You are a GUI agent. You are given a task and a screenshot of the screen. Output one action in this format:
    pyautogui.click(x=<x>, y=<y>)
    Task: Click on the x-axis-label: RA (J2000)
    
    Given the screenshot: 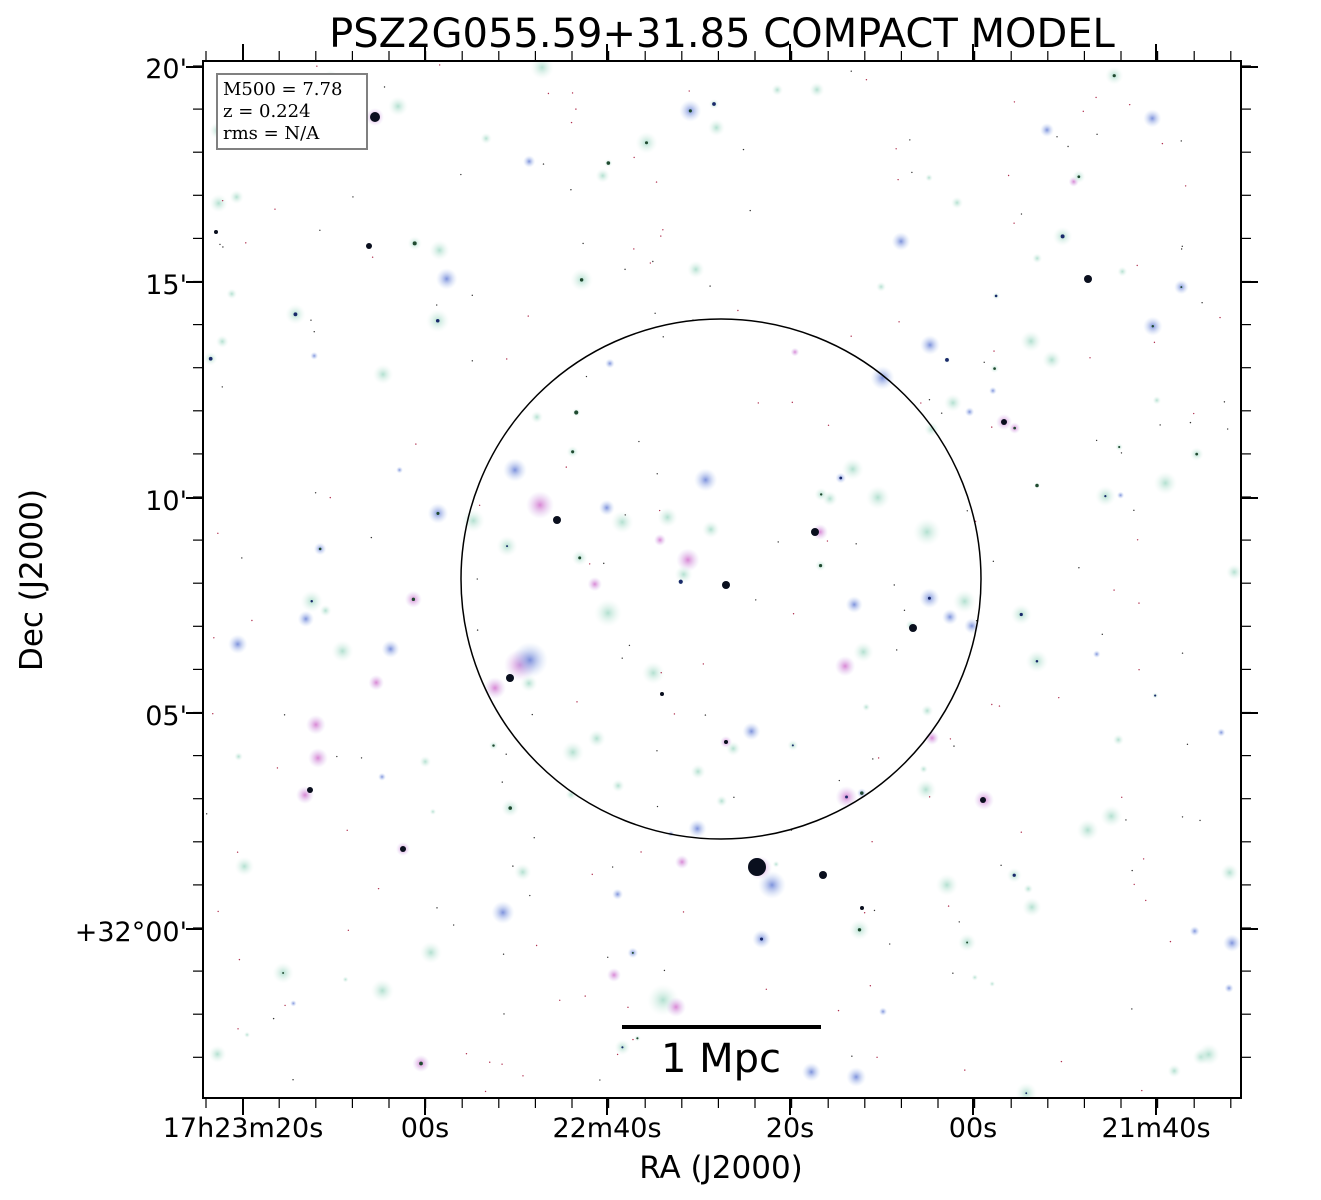 What is the action you would take?
    pyautogui.click(x=721, y=1168)
    